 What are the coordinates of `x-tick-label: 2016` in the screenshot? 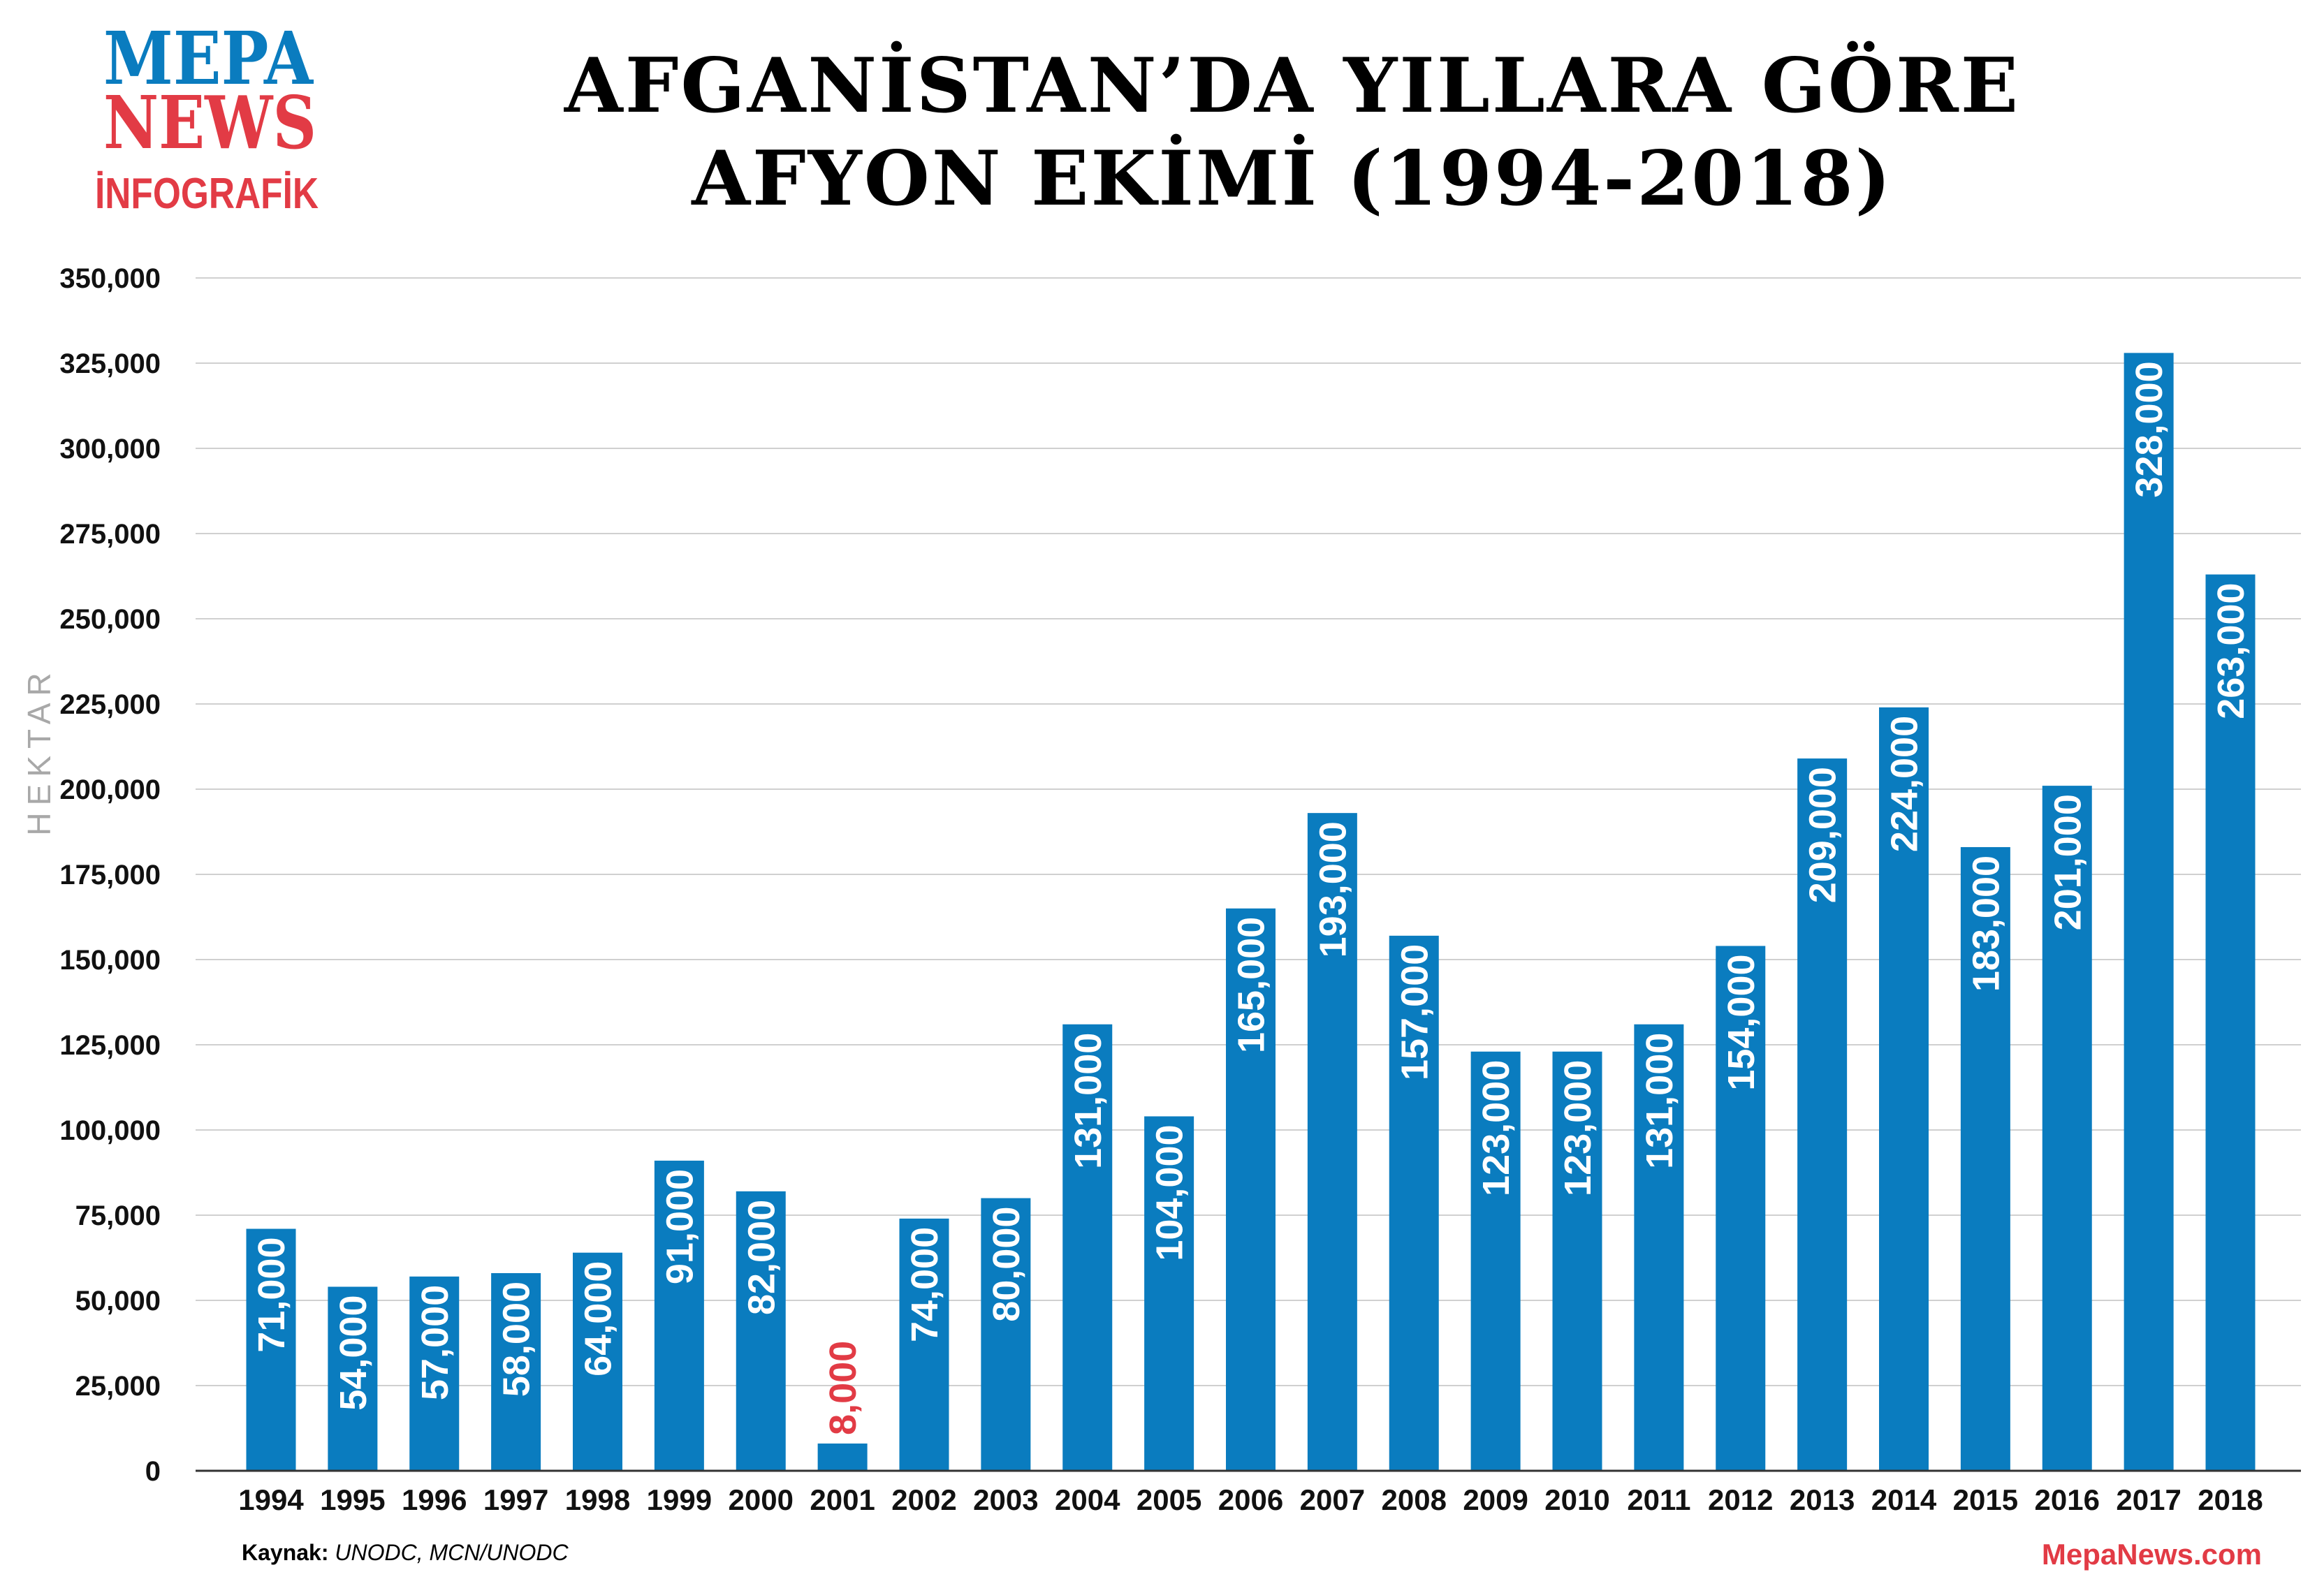 It's located at (2067, 1500).